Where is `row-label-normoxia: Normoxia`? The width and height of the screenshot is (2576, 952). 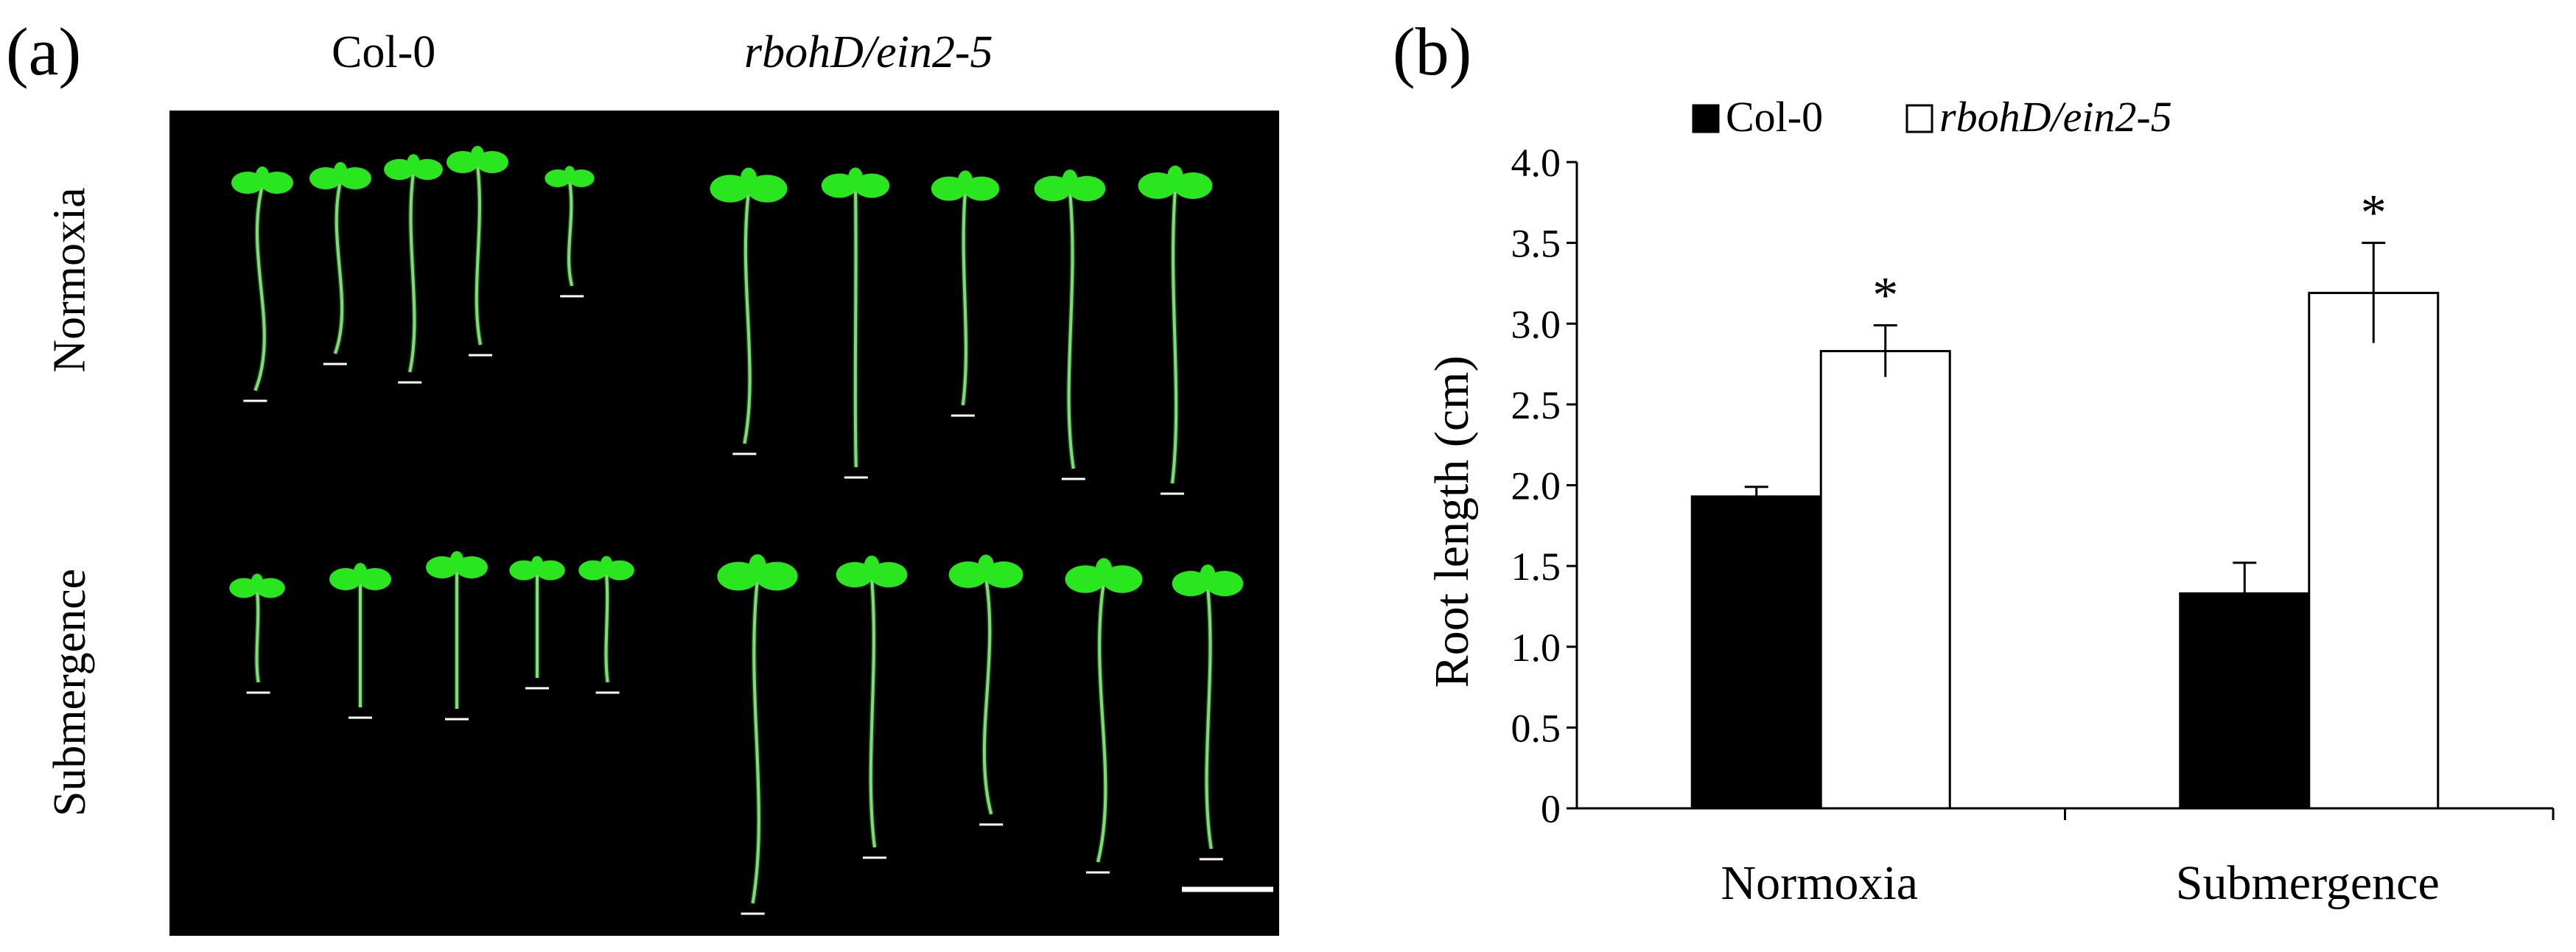 row-label-normoxia: Normoxia is located at coordinates (70, 280).